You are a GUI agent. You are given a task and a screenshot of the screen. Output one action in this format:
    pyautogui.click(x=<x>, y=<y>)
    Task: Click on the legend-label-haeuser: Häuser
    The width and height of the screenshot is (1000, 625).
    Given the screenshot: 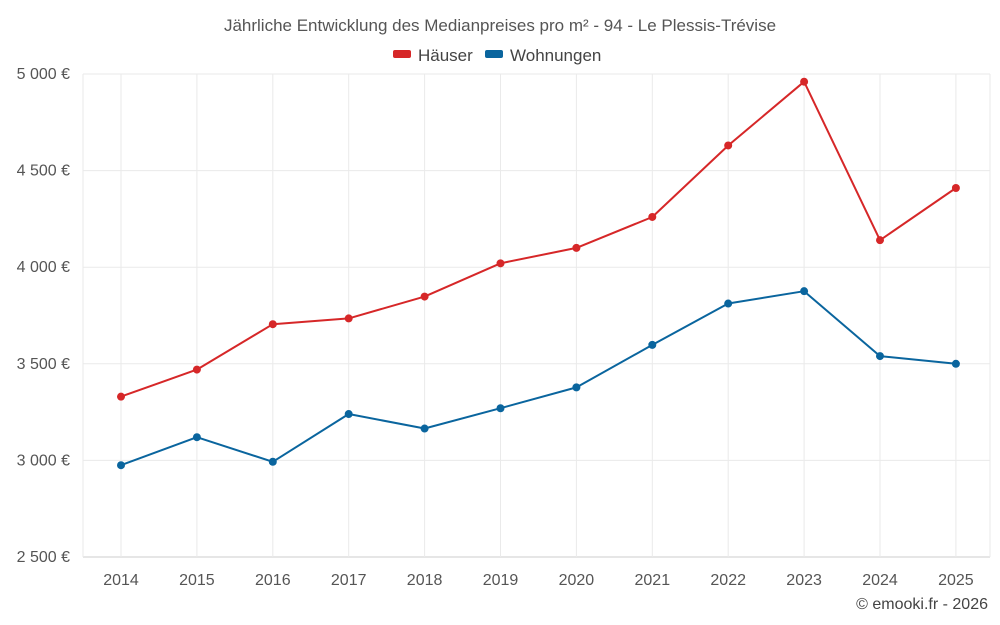 What is the action you would take?
    pyautogui.click(x=445, y=55)
    